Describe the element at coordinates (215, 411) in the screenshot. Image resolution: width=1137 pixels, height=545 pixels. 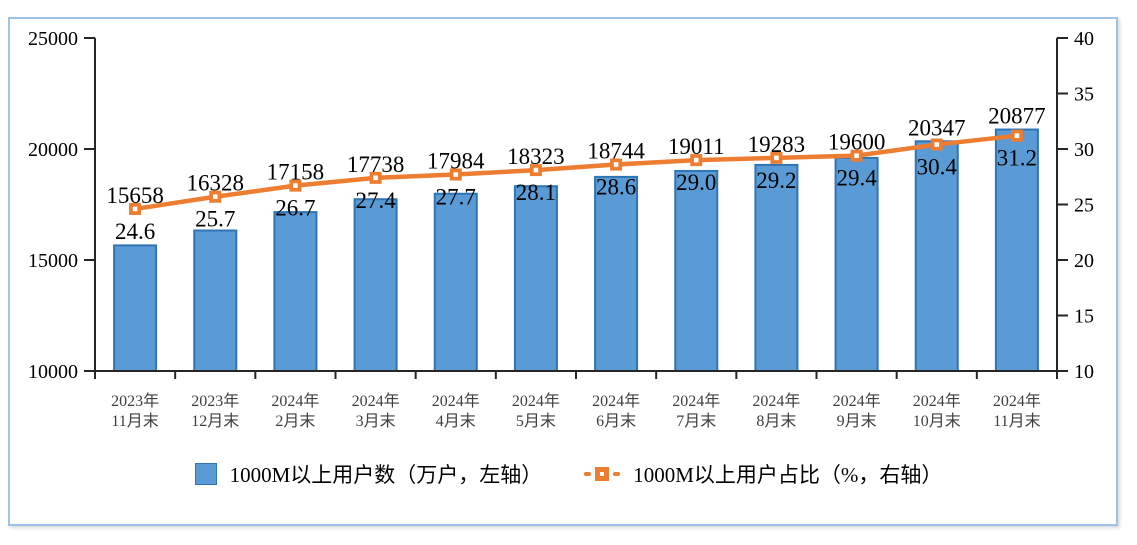
I see `x-axis-category-label: 2023年 12月末` at that location.